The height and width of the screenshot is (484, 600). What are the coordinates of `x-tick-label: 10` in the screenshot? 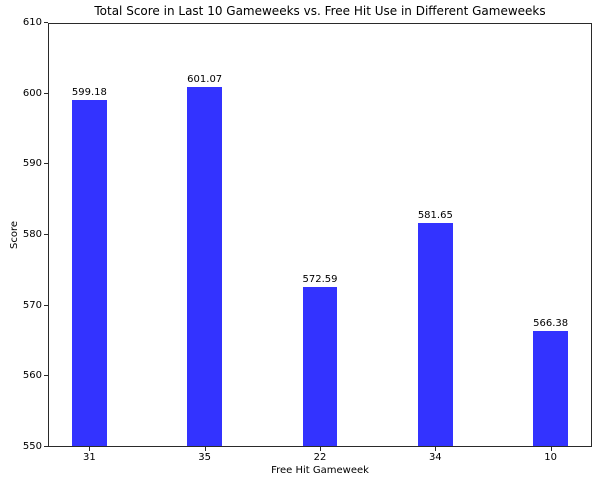 It's located at (550, 457).